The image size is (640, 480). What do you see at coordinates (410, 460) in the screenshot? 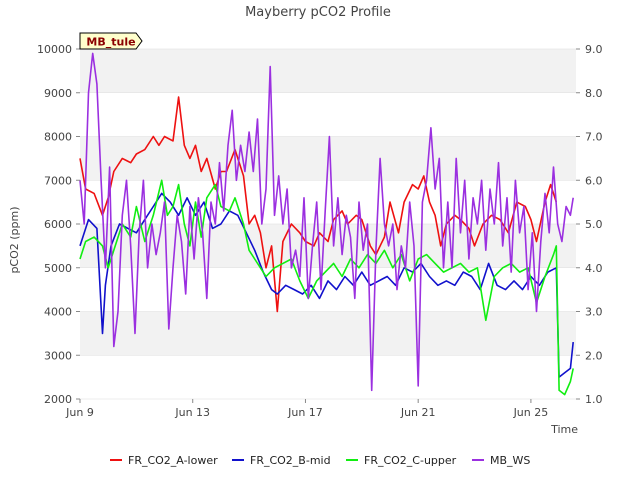
I see `legend-label: FR_CO2_C-upper` at bounding box center [410, 460].